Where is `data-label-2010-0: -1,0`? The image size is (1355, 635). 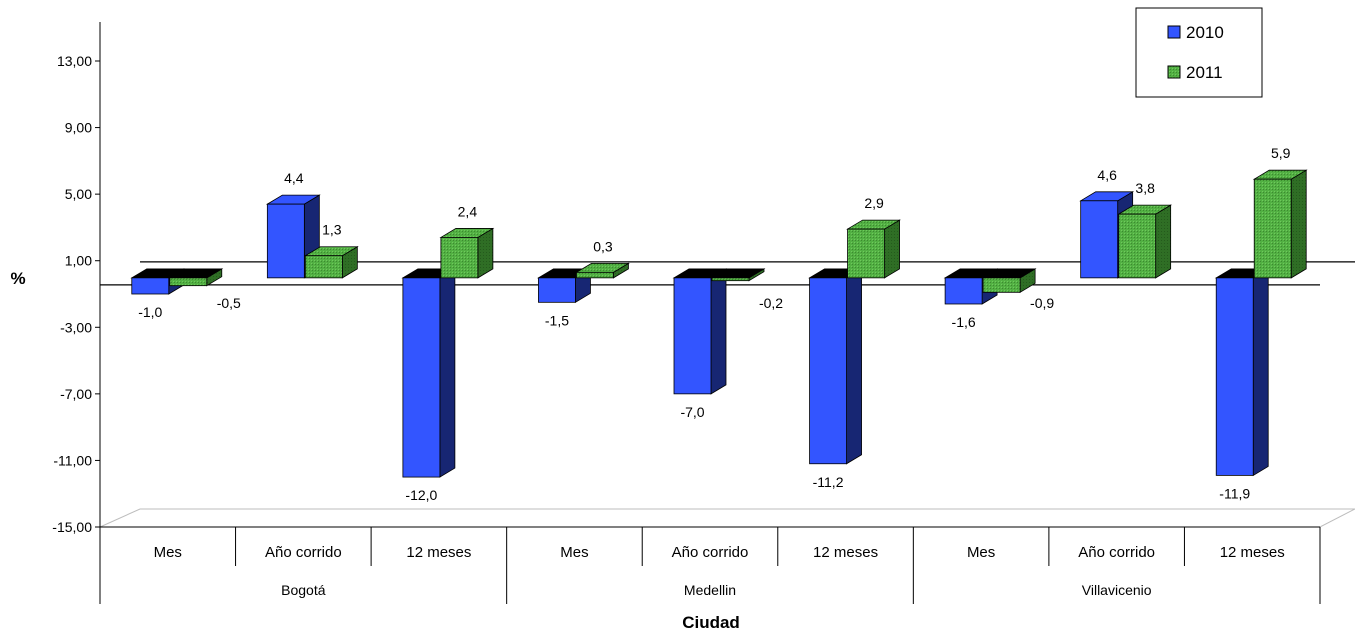 data-label-2010-0: -1,0 is located at coordinates (150, 312).